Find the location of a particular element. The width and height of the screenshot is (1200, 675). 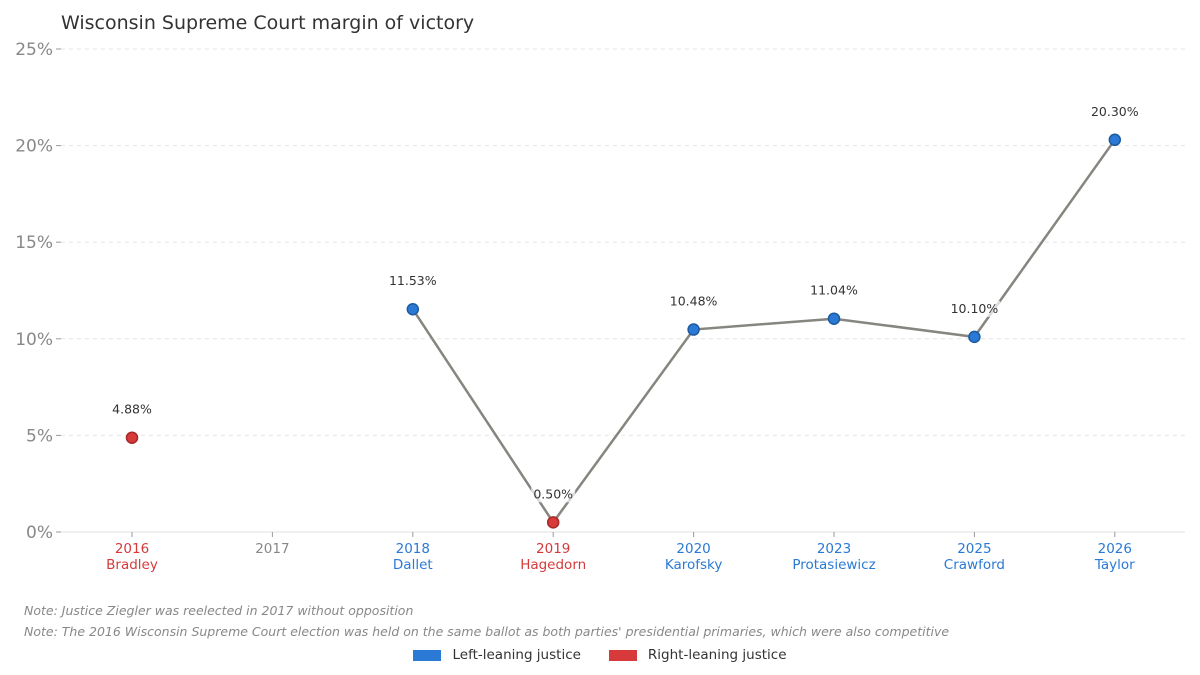

y-tick-label: 10% is located at coordinates (34, 340).